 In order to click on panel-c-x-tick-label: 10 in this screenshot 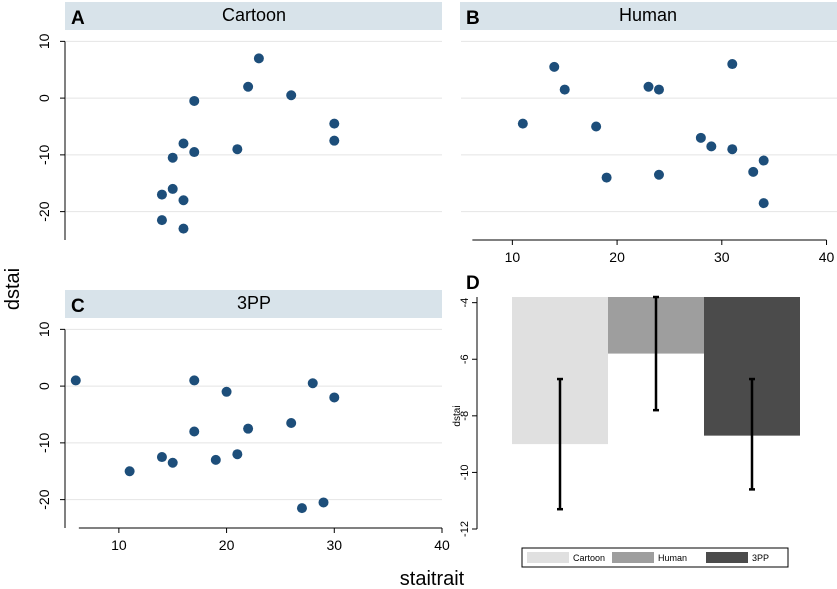, I will do `click(119, 545)`.